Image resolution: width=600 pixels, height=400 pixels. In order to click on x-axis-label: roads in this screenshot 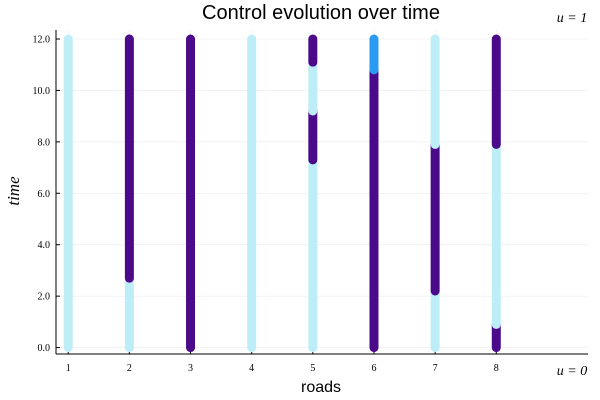, I will do `click(321, 387)`.